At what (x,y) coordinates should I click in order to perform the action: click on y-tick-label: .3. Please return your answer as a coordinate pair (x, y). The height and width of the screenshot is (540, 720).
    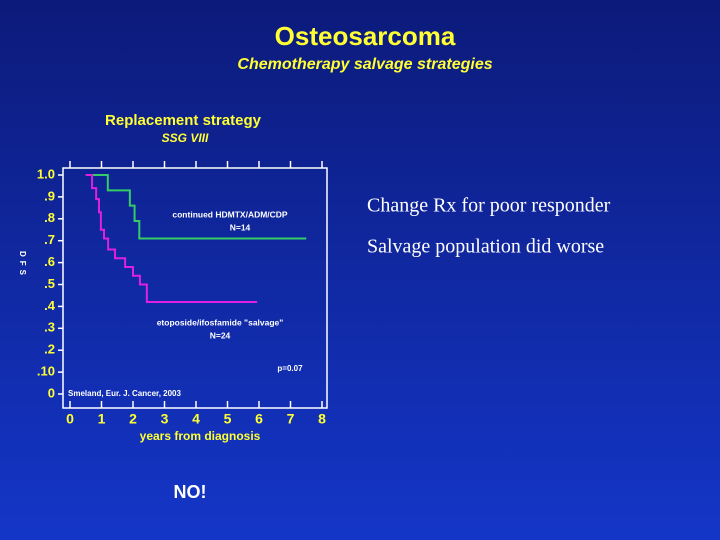
    Looking at the image, I should click on (49, 327).